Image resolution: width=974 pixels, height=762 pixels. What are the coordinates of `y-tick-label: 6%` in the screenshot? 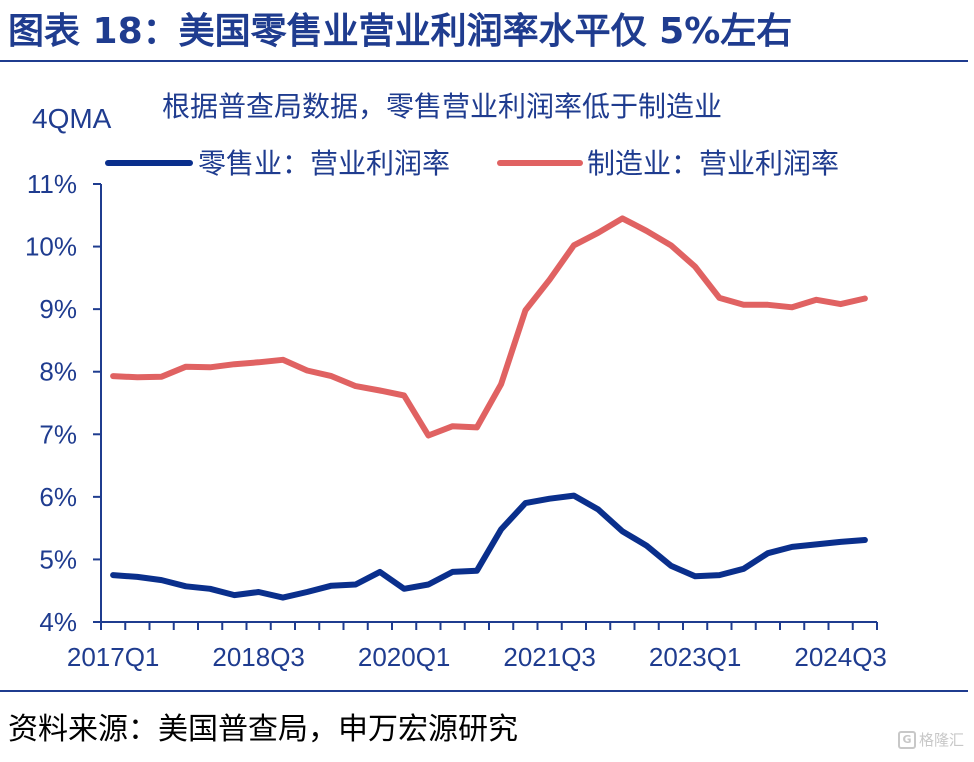 It's located at (58, 497).